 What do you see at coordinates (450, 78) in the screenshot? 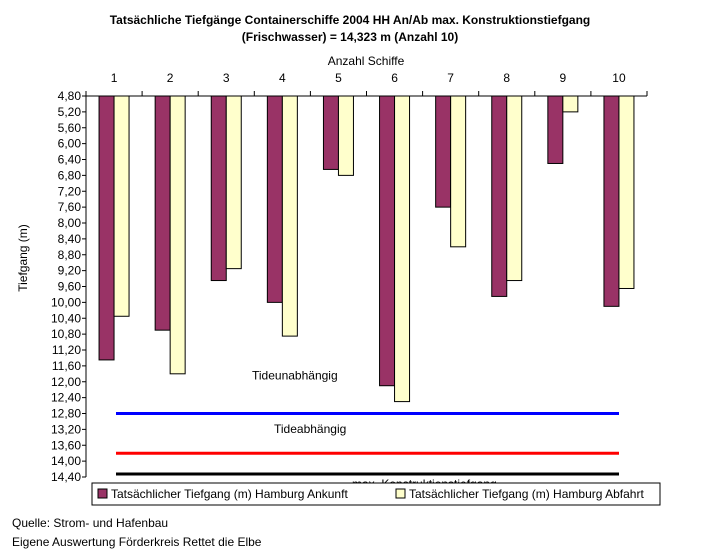
I see `category-label: 7` at bounding box center [450, 78].